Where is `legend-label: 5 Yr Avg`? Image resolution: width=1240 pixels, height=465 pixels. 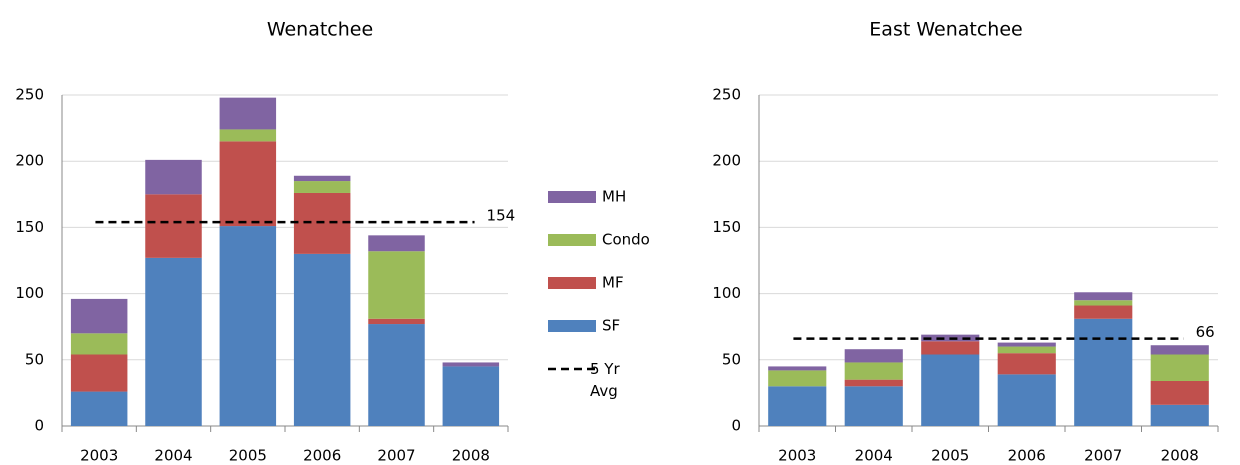 legend-label: 5 Yr Avg is located at coordinates (605, 380).